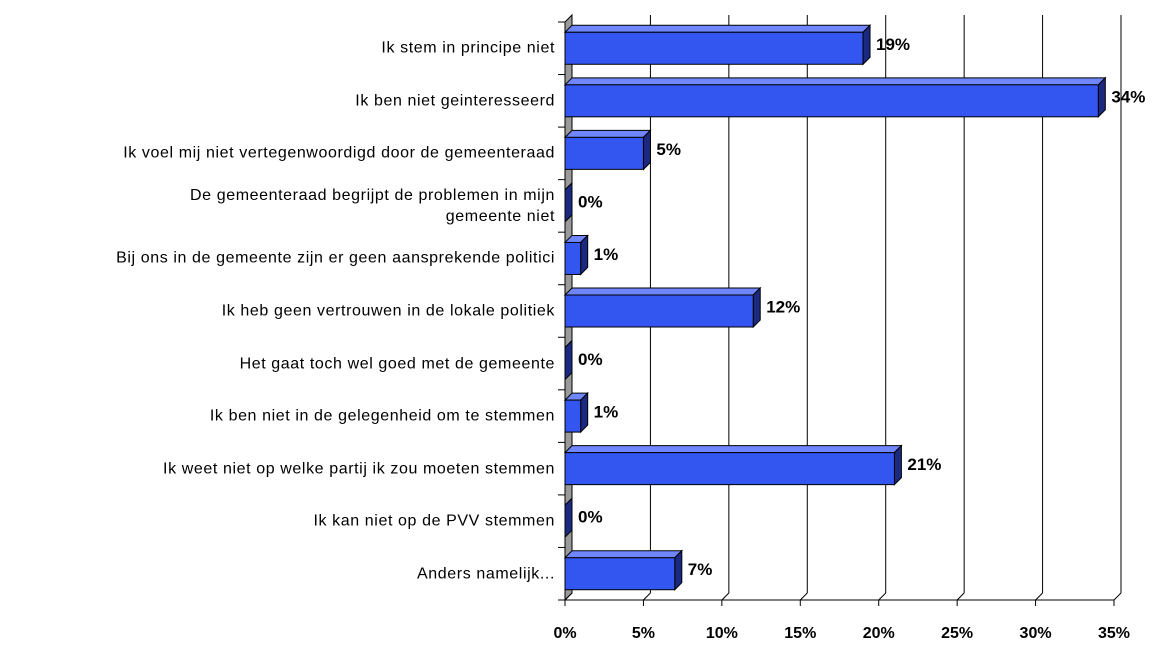 This screenshot has width=1157, height=648. Describe the element at coordinates (700, 569) in the screenshot. I see `data-label: 7%` at that location.